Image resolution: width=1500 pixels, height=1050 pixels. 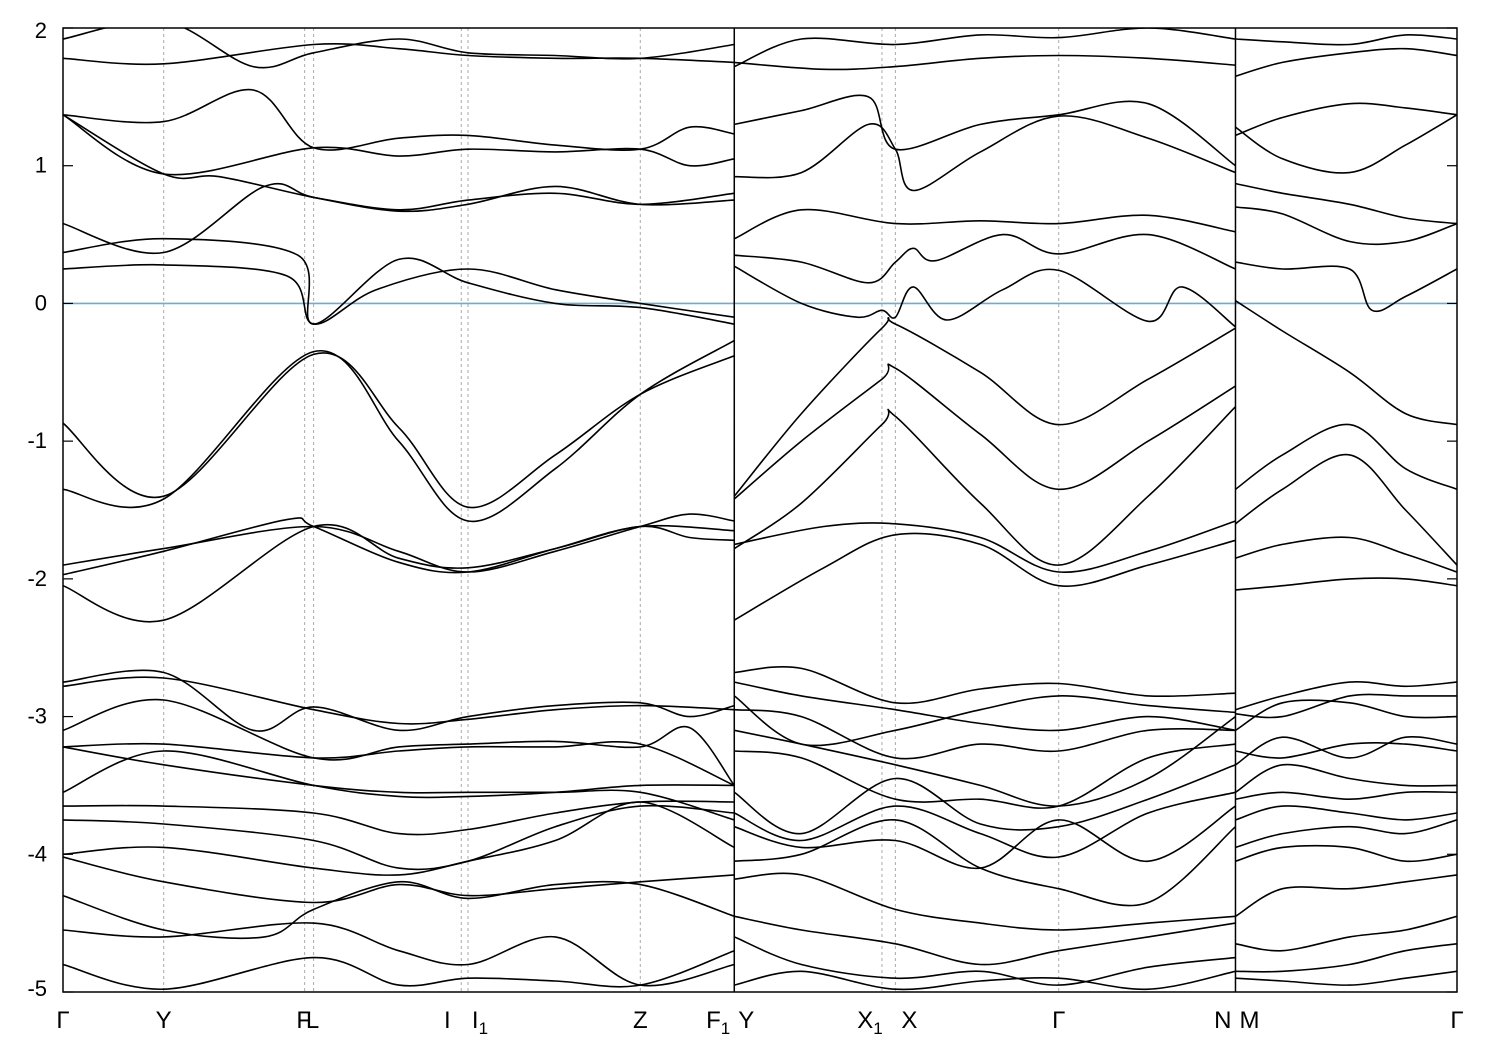 I want to click on y-tick-label: -1, so click(x=37, y=440).